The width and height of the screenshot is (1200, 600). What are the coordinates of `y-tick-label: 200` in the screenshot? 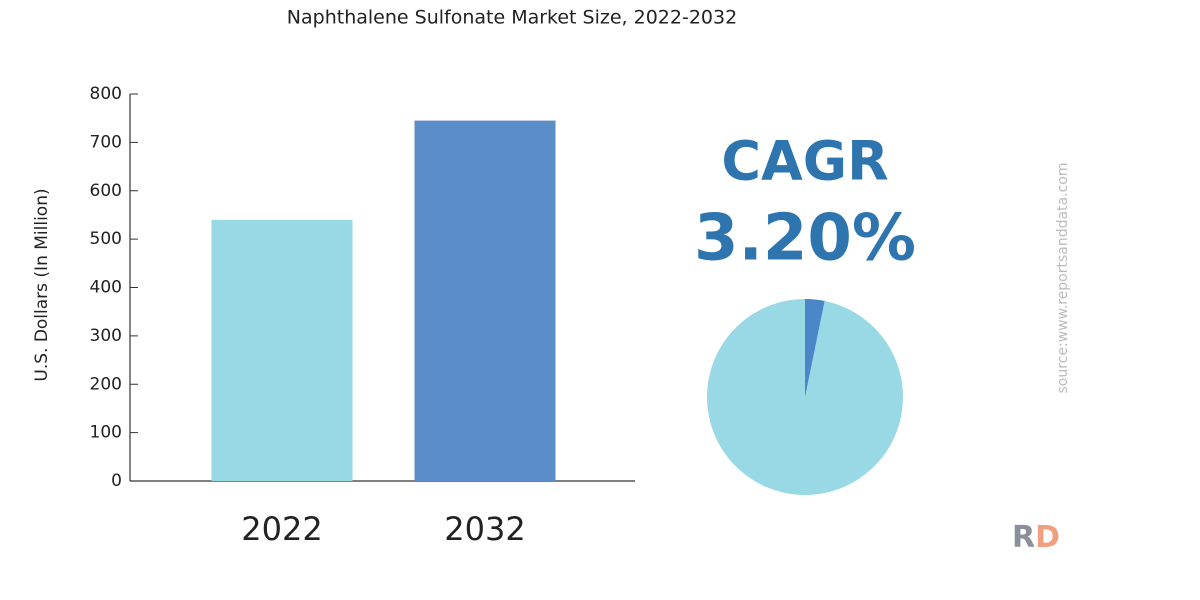 It's located at (106, 384).